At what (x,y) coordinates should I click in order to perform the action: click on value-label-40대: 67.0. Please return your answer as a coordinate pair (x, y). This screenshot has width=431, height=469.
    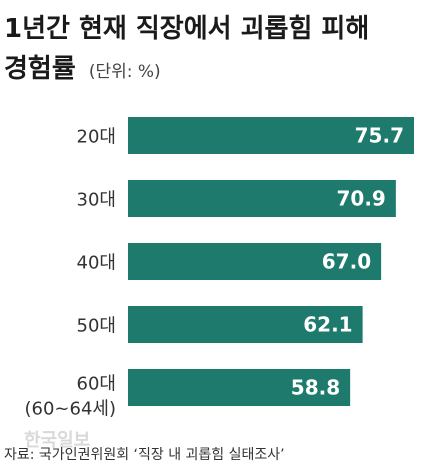
    Looking at the image, I should click on (346, 262).